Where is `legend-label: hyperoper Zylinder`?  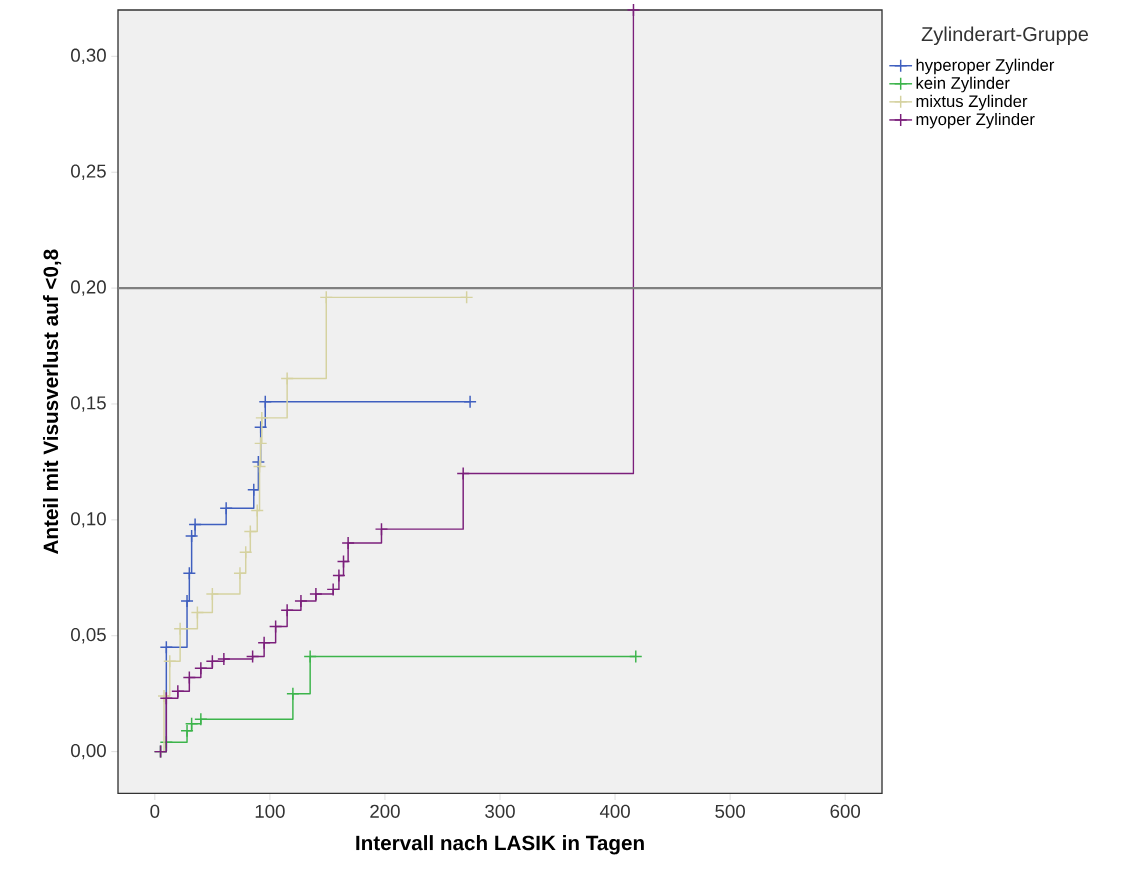
legend-label: hyperoper Zylinder is located at coordinates (985, 66).